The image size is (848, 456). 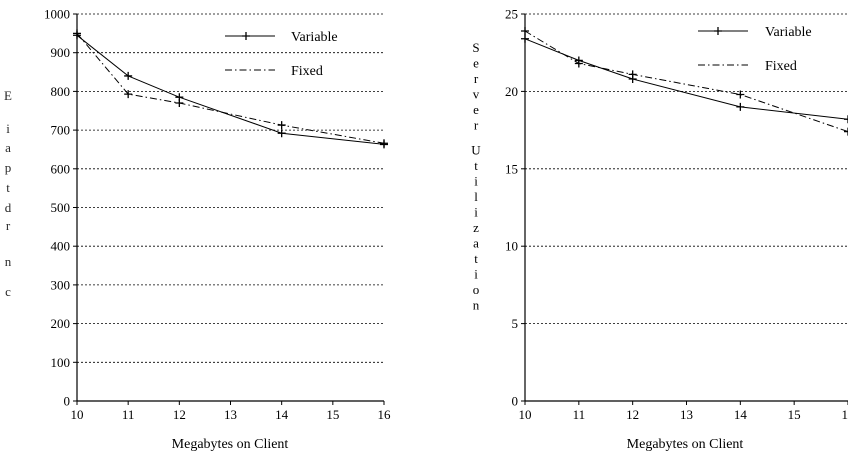 What do you see at coordinates (476, 289) in the screenshot?
I see `y-axis-label-letter: o` at bounding box center [476, 289].